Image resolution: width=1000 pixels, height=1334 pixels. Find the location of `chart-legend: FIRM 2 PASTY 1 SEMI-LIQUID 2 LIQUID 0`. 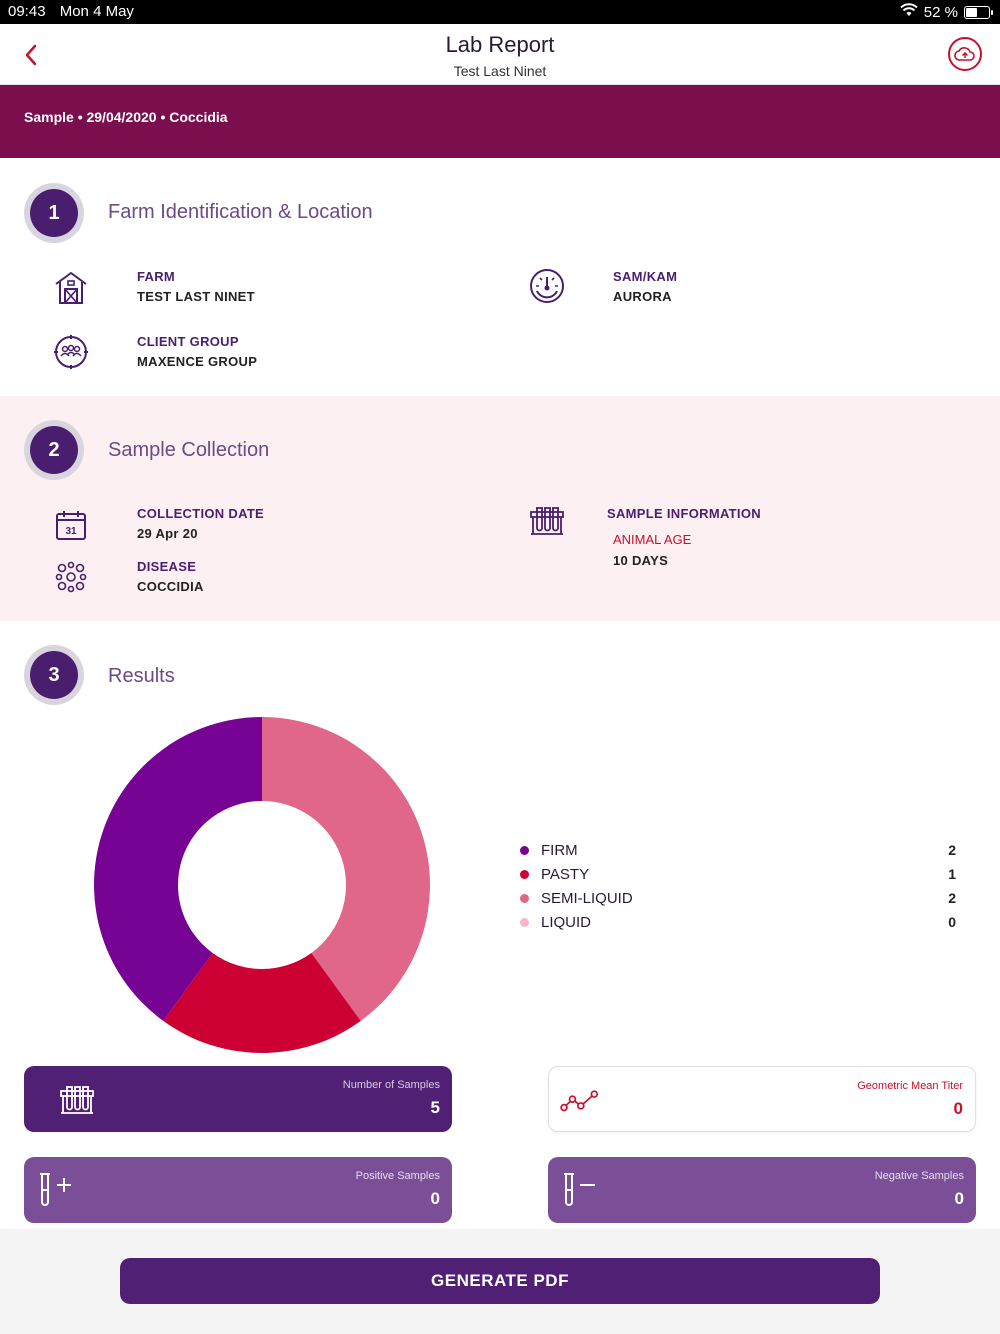

chart-legend: FIRM 2 PASTY 1 SEMI-LIQUID 2 LIQUID 0 is located at coordinates (739, 886).